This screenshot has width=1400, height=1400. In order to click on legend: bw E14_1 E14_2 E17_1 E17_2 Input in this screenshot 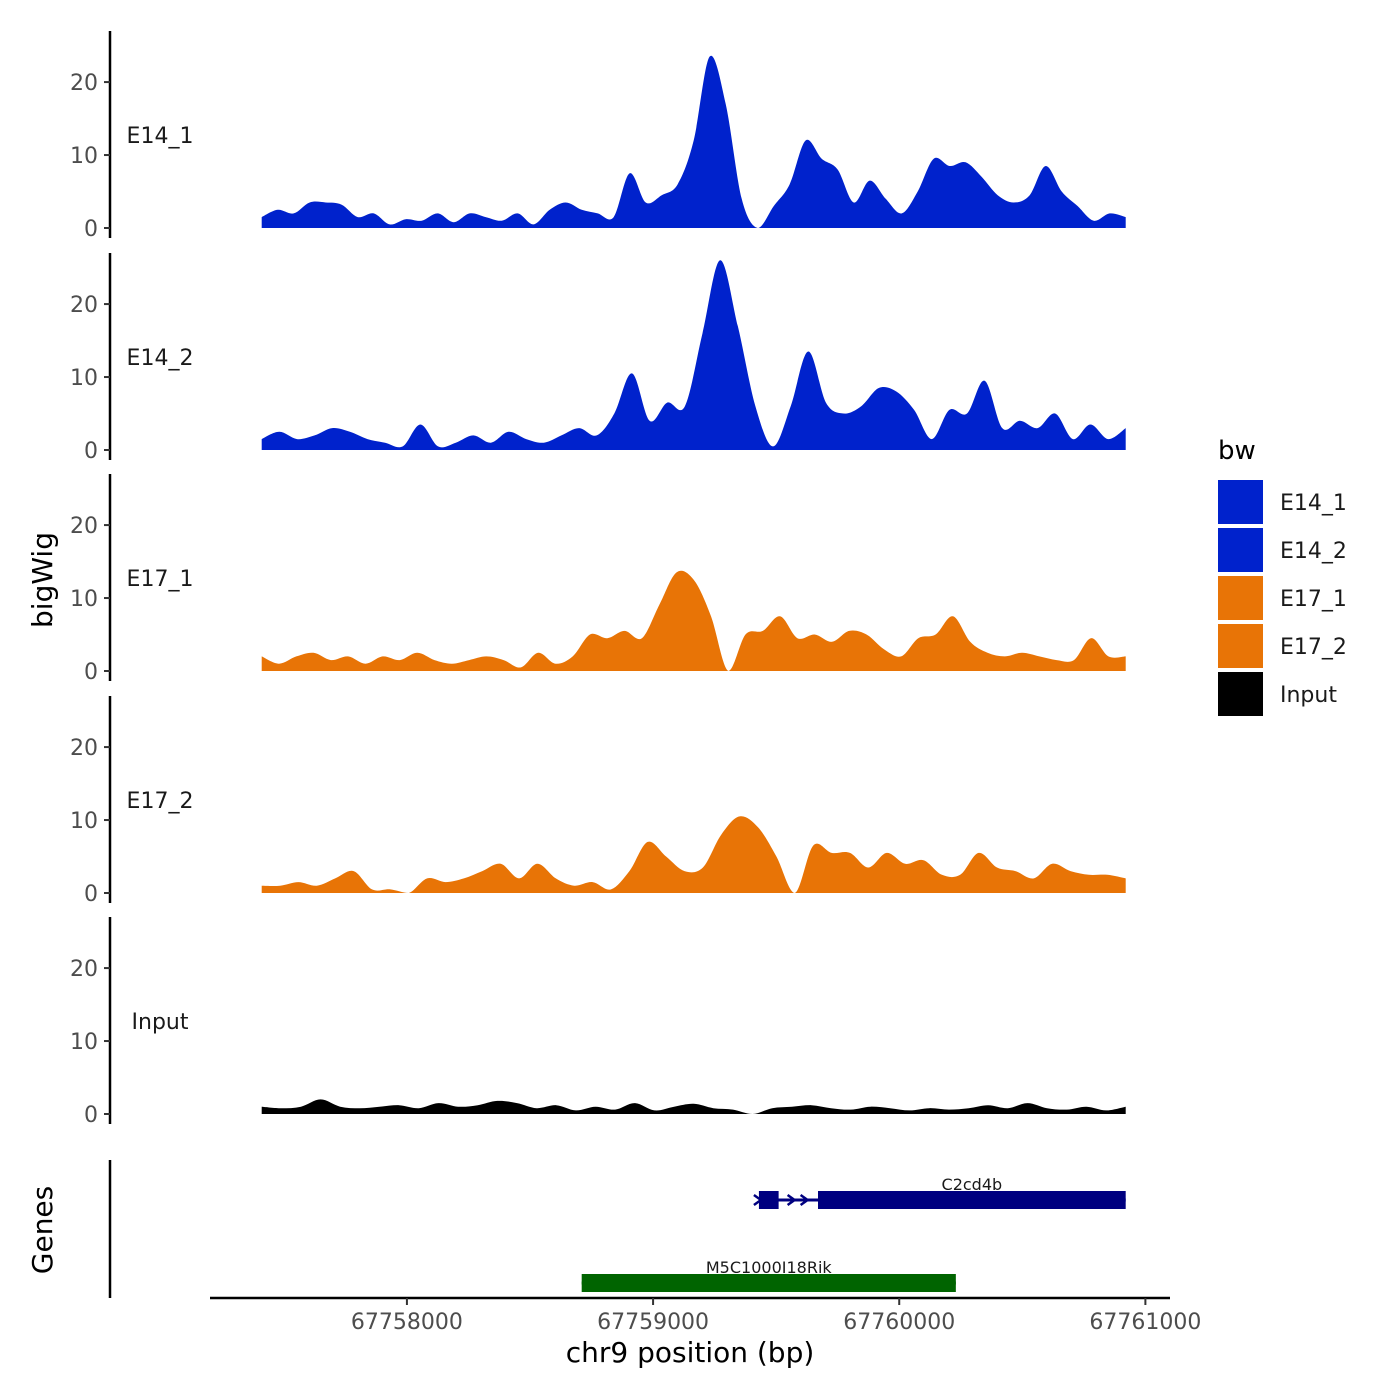, I will do `click(1282, 576)`.